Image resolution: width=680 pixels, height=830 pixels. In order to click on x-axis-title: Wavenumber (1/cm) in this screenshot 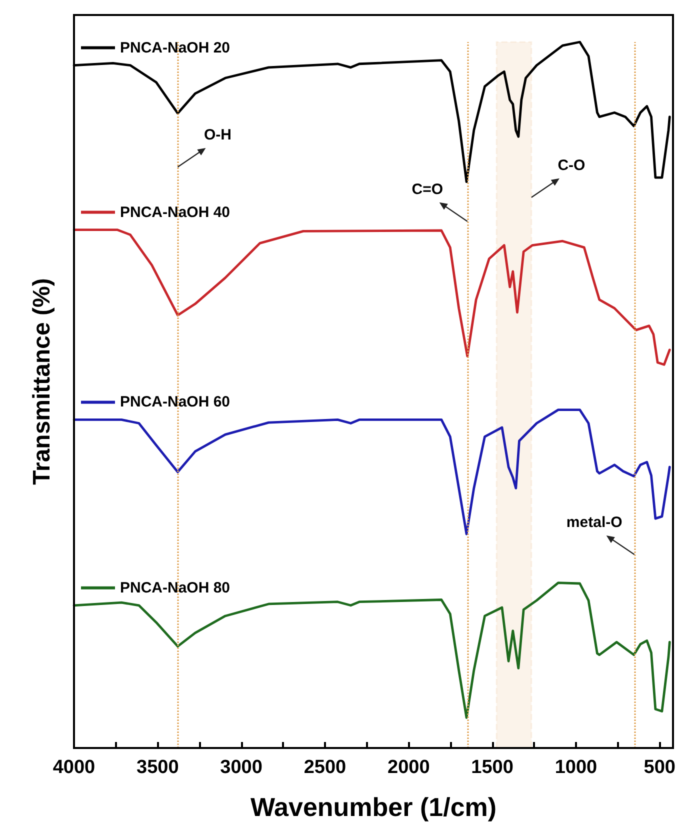, I will do `click(373, 807)`.